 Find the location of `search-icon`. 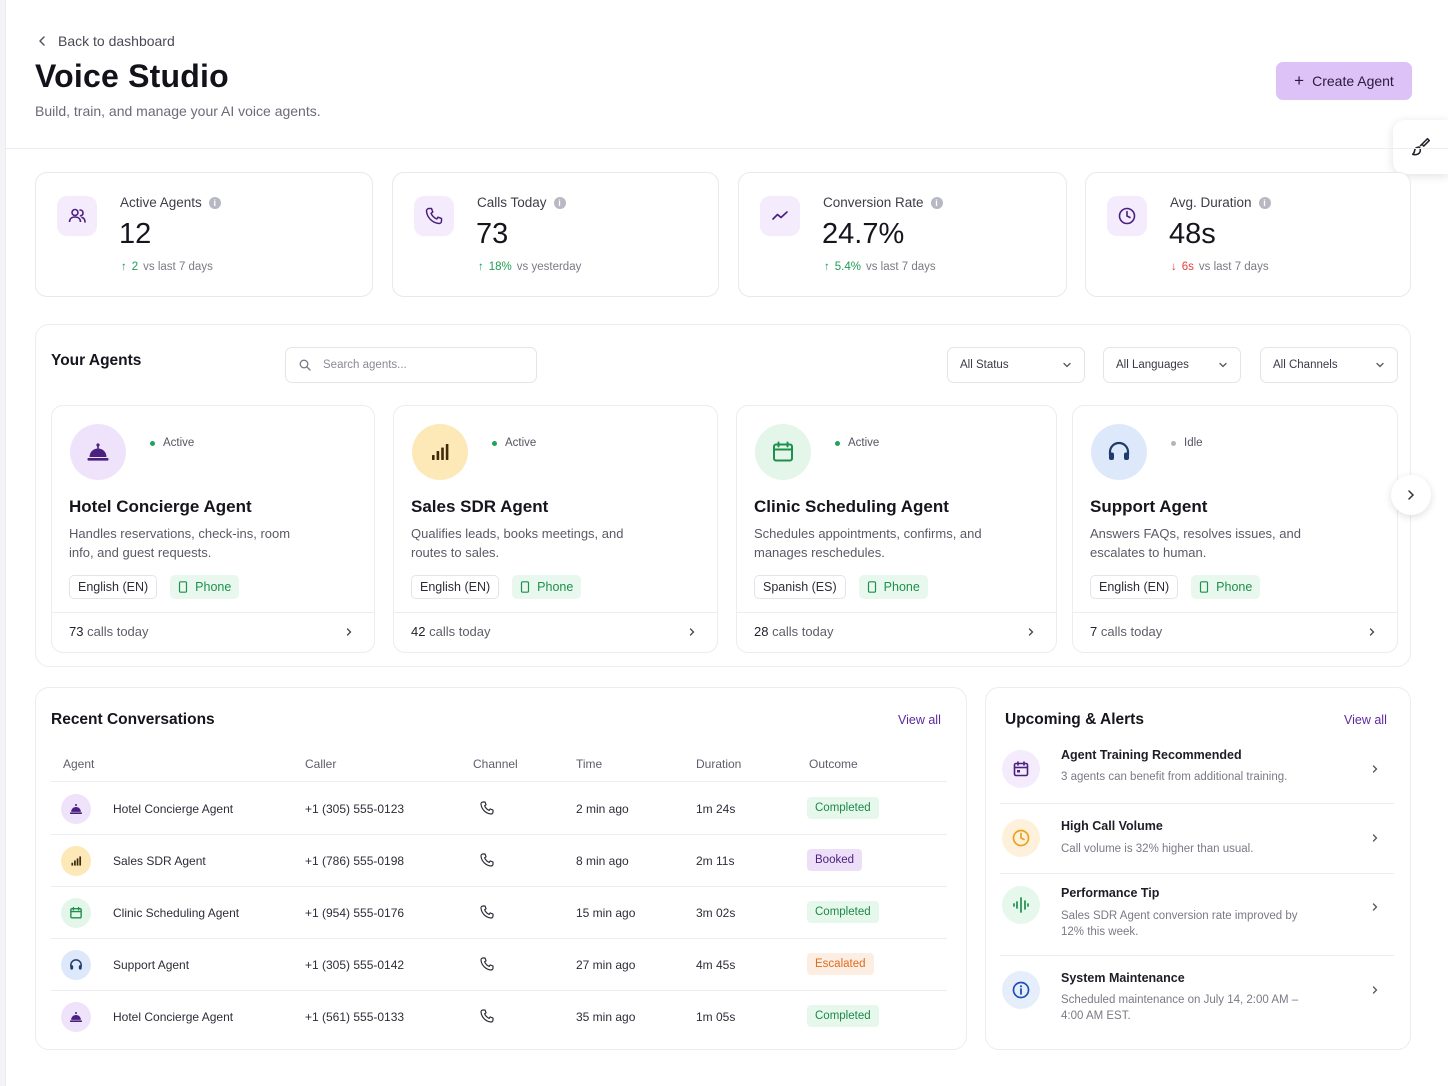

search-icon is located at coordinates (305, 365).